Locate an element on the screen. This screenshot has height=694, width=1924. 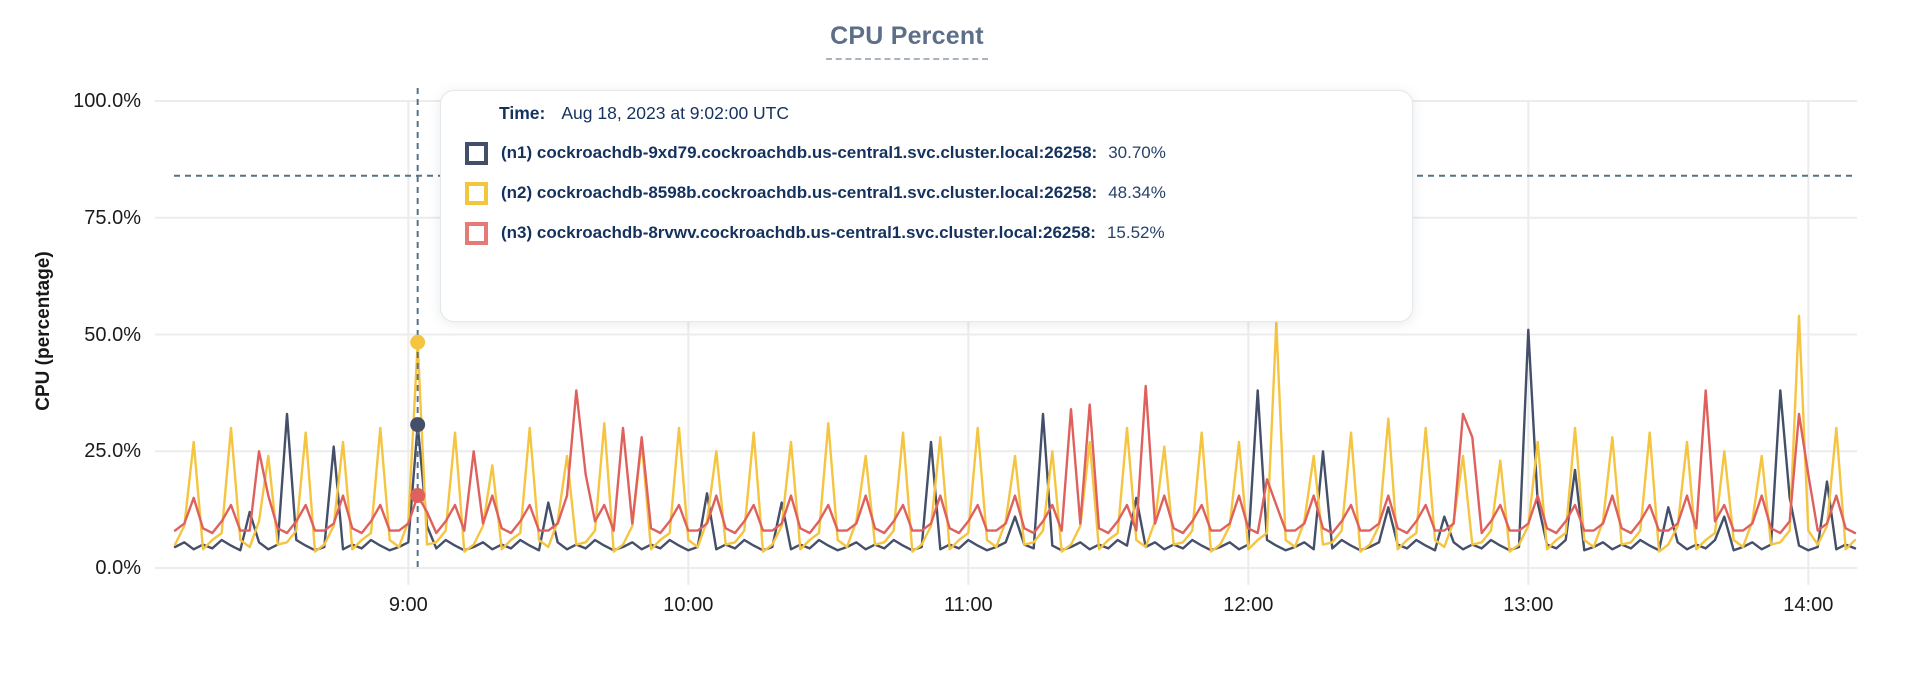
series-value-n1: 30.70% is located at coordinates (1137, 152).